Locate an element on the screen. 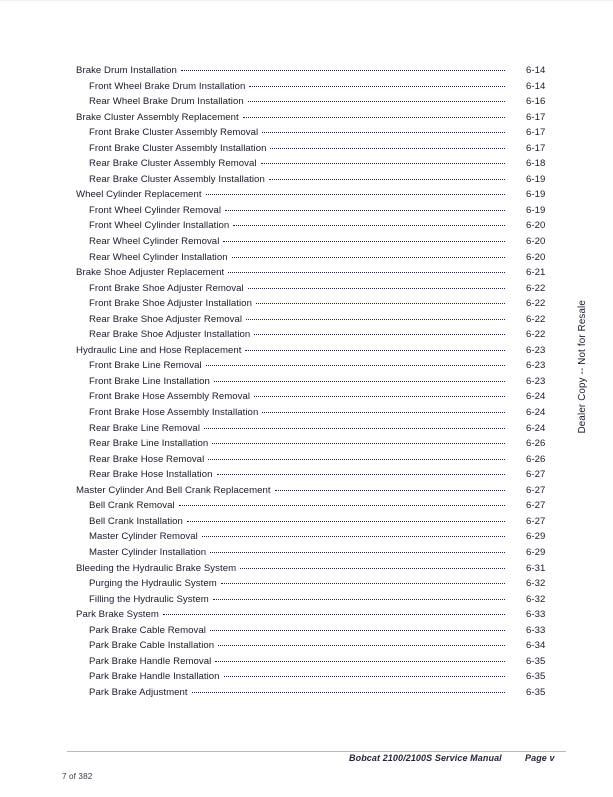 This screenshot has height=797, width=613. toc-entry-label: Rear Wheel Brake Drum Installation is located at coordinates (166, 102).